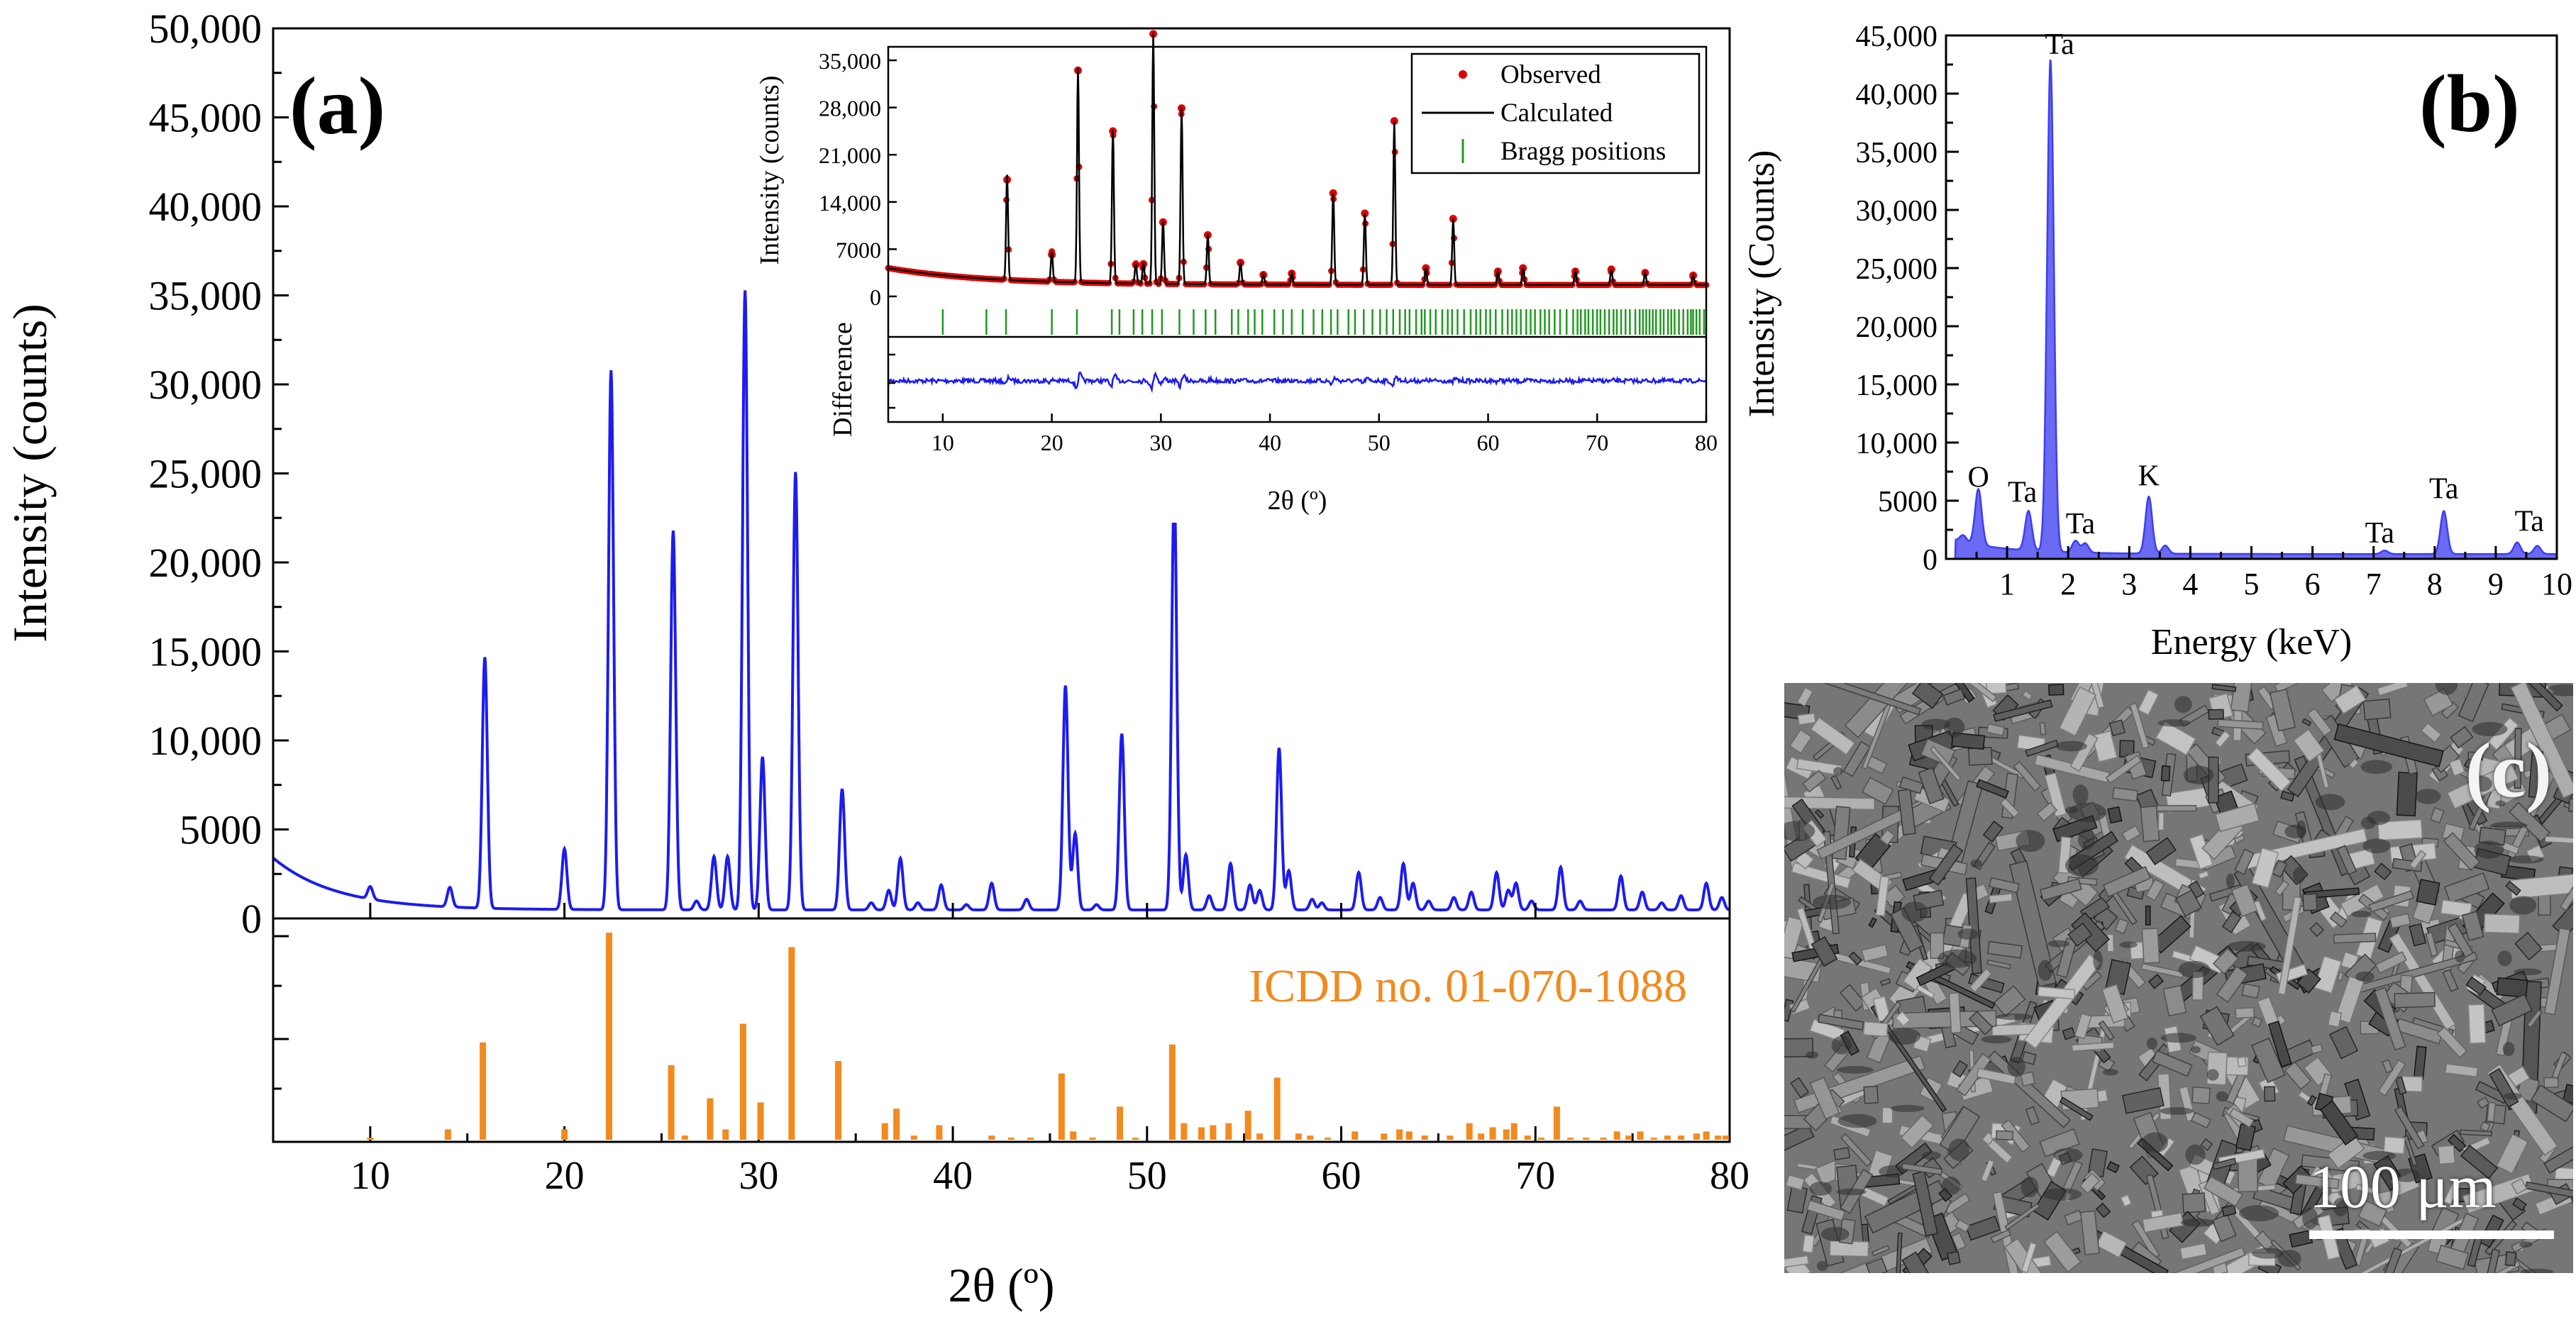 The height and width of the screenshot is (1322, 2576). What do you see at coordinates (1297, 501) in the screenshot?
I see `inset-x-axis-label: 2θ (º)` at bounding box center [1297, 501].